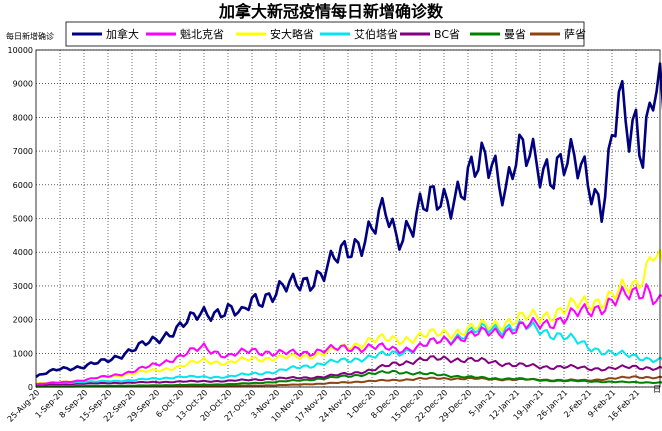  What do you see at coordinates (23, 320) in the screenshot?
I see `y-tick-label: 2000` at bounding box center [23, 320].